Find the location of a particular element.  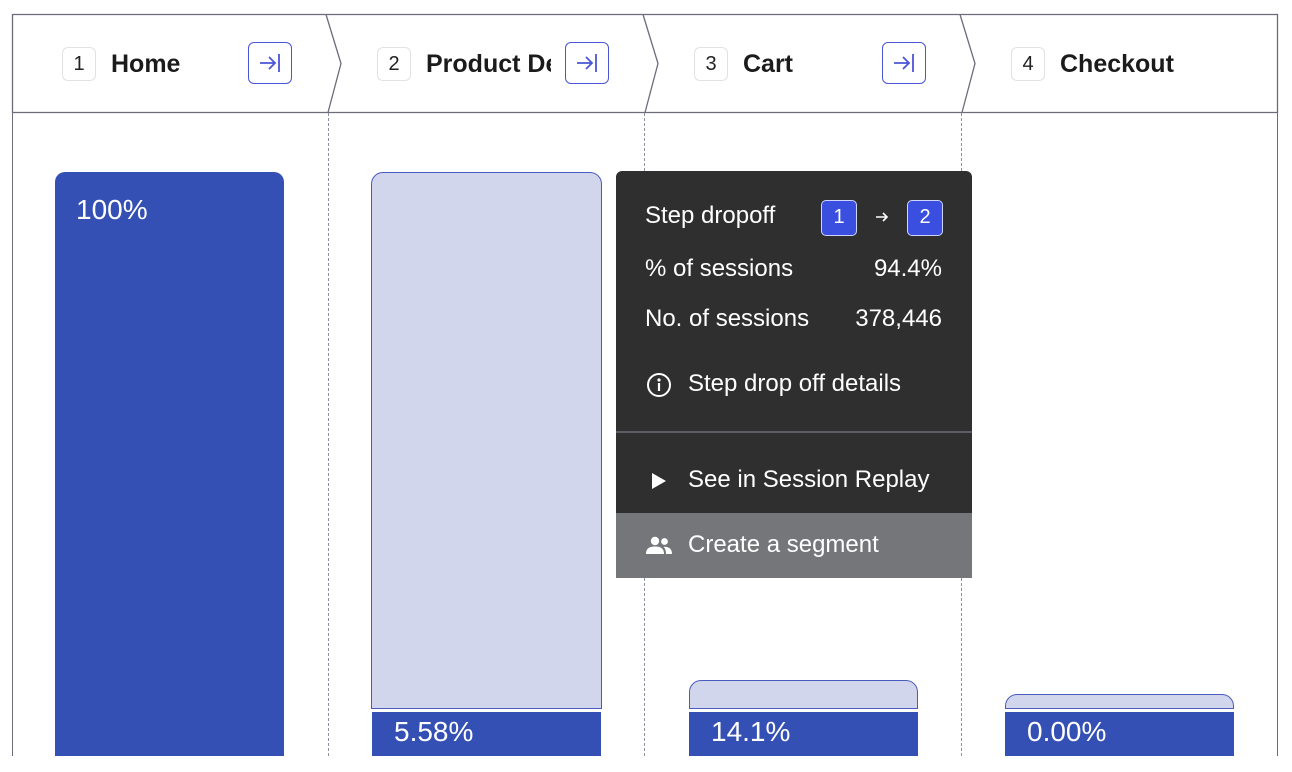

bar-product-pct: 5.58% is located at coordinates (434, 731).